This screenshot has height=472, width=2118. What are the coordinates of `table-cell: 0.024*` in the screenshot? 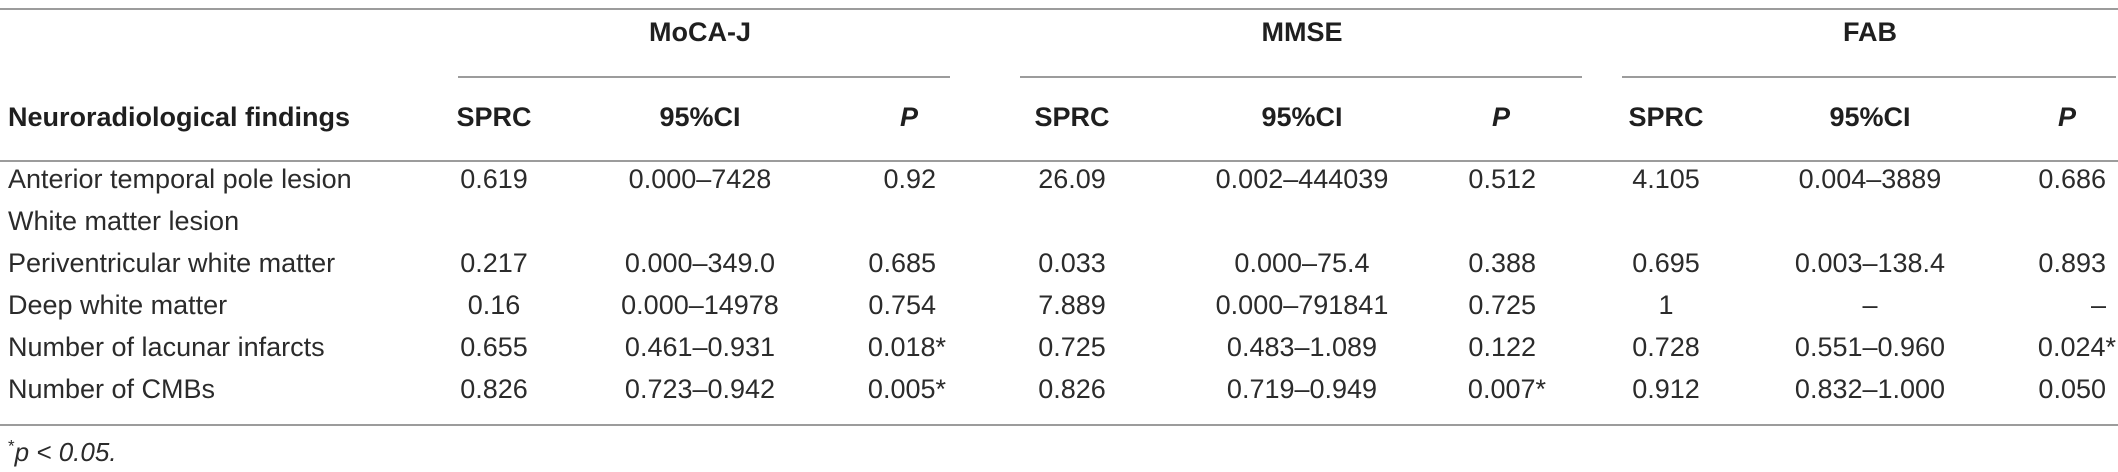 It's located at (2076, 347).